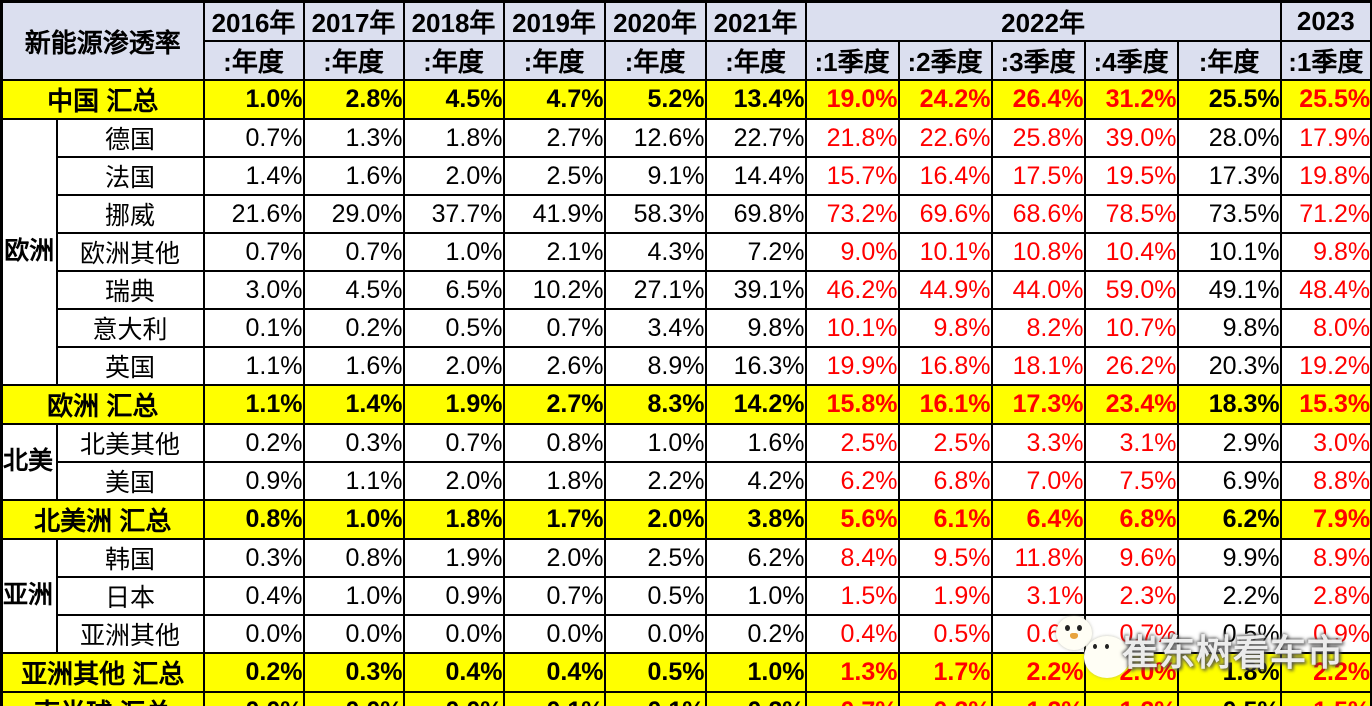  I want to click on value-cell: 20.3%, so click(1229, 366).